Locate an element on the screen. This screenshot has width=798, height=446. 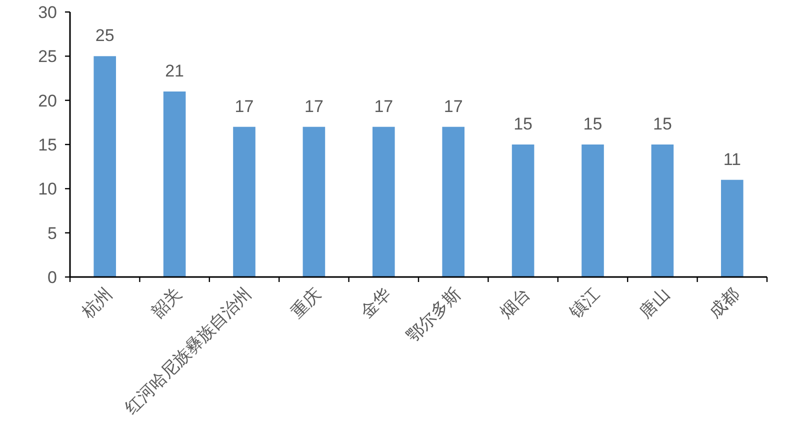
x-tick-label: 金华 is located at coordinates (375, 303).